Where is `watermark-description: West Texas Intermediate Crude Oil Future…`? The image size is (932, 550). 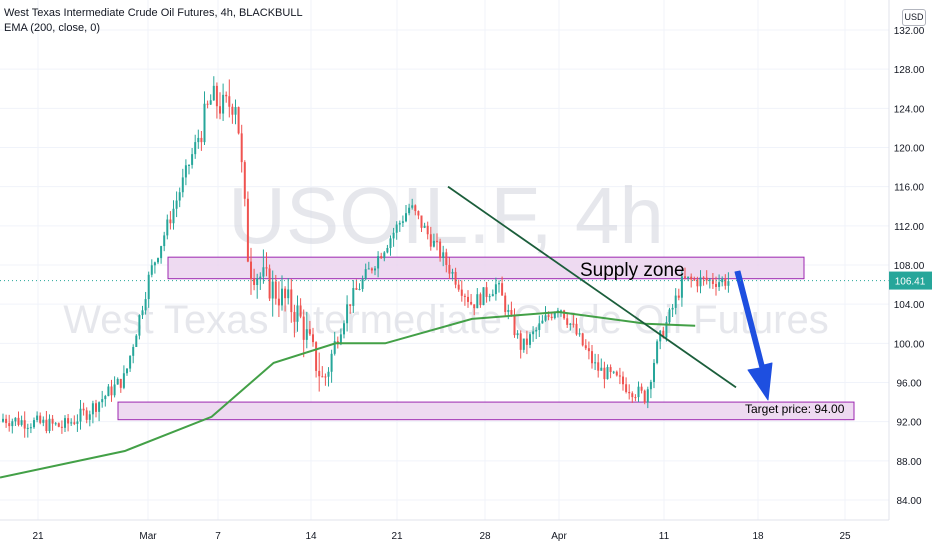 watermark-description: West Texas Intermediate Crude Oil Future… is located at coordinates (446, 320).